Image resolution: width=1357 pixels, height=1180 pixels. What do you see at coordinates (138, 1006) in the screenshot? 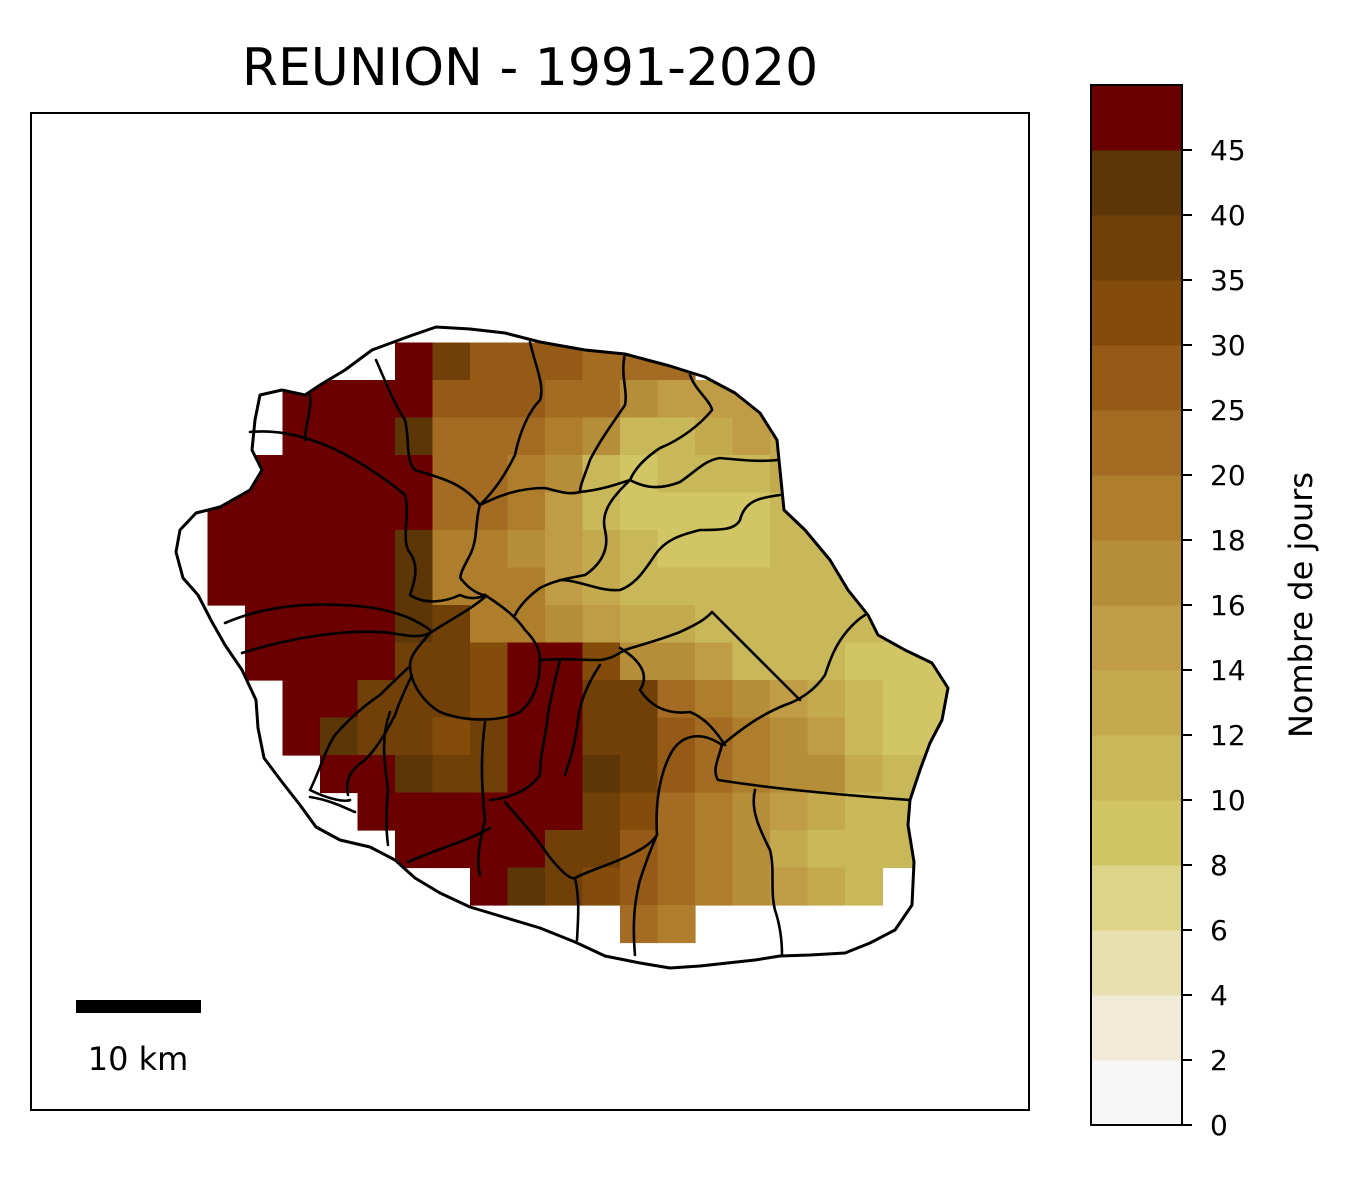
I see `scale-bar` at bounding box center [138, 1006].